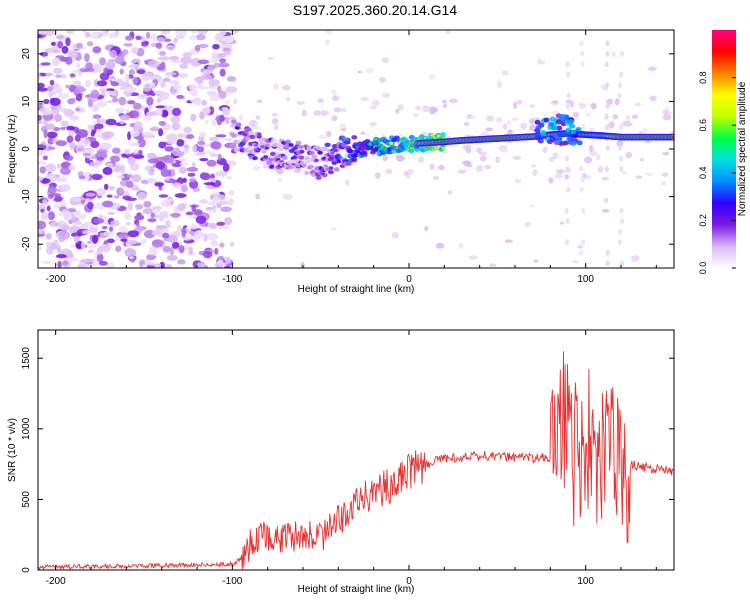  What do you see at coordinates (26, 54) in the screenshot?
I see `spectrogram-y-tick-label: 20` at bounding box center [26, 54].